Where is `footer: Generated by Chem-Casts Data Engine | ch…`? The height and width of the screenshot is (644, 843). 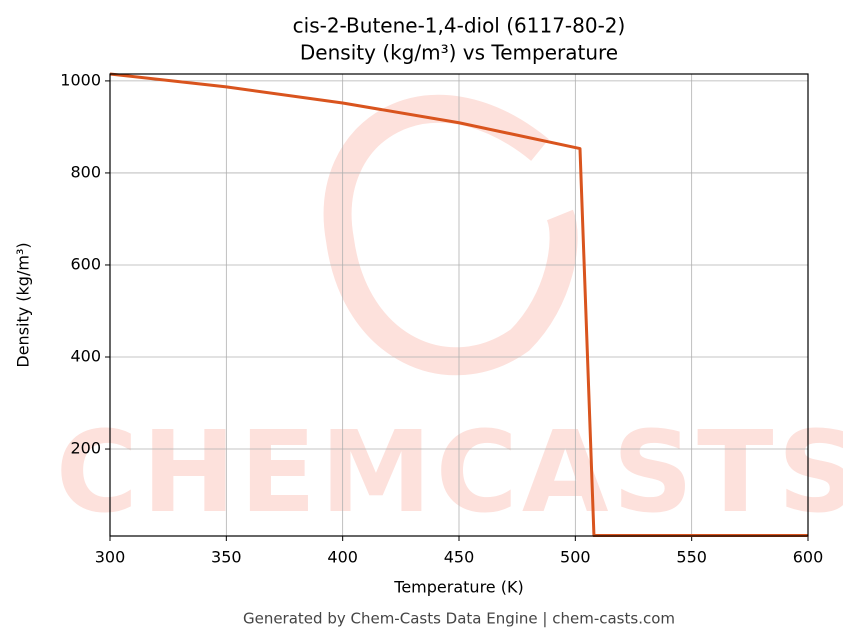 footer: Generated by Chem-Casts Data Engine | ch… is located at coordinates (459, 619).